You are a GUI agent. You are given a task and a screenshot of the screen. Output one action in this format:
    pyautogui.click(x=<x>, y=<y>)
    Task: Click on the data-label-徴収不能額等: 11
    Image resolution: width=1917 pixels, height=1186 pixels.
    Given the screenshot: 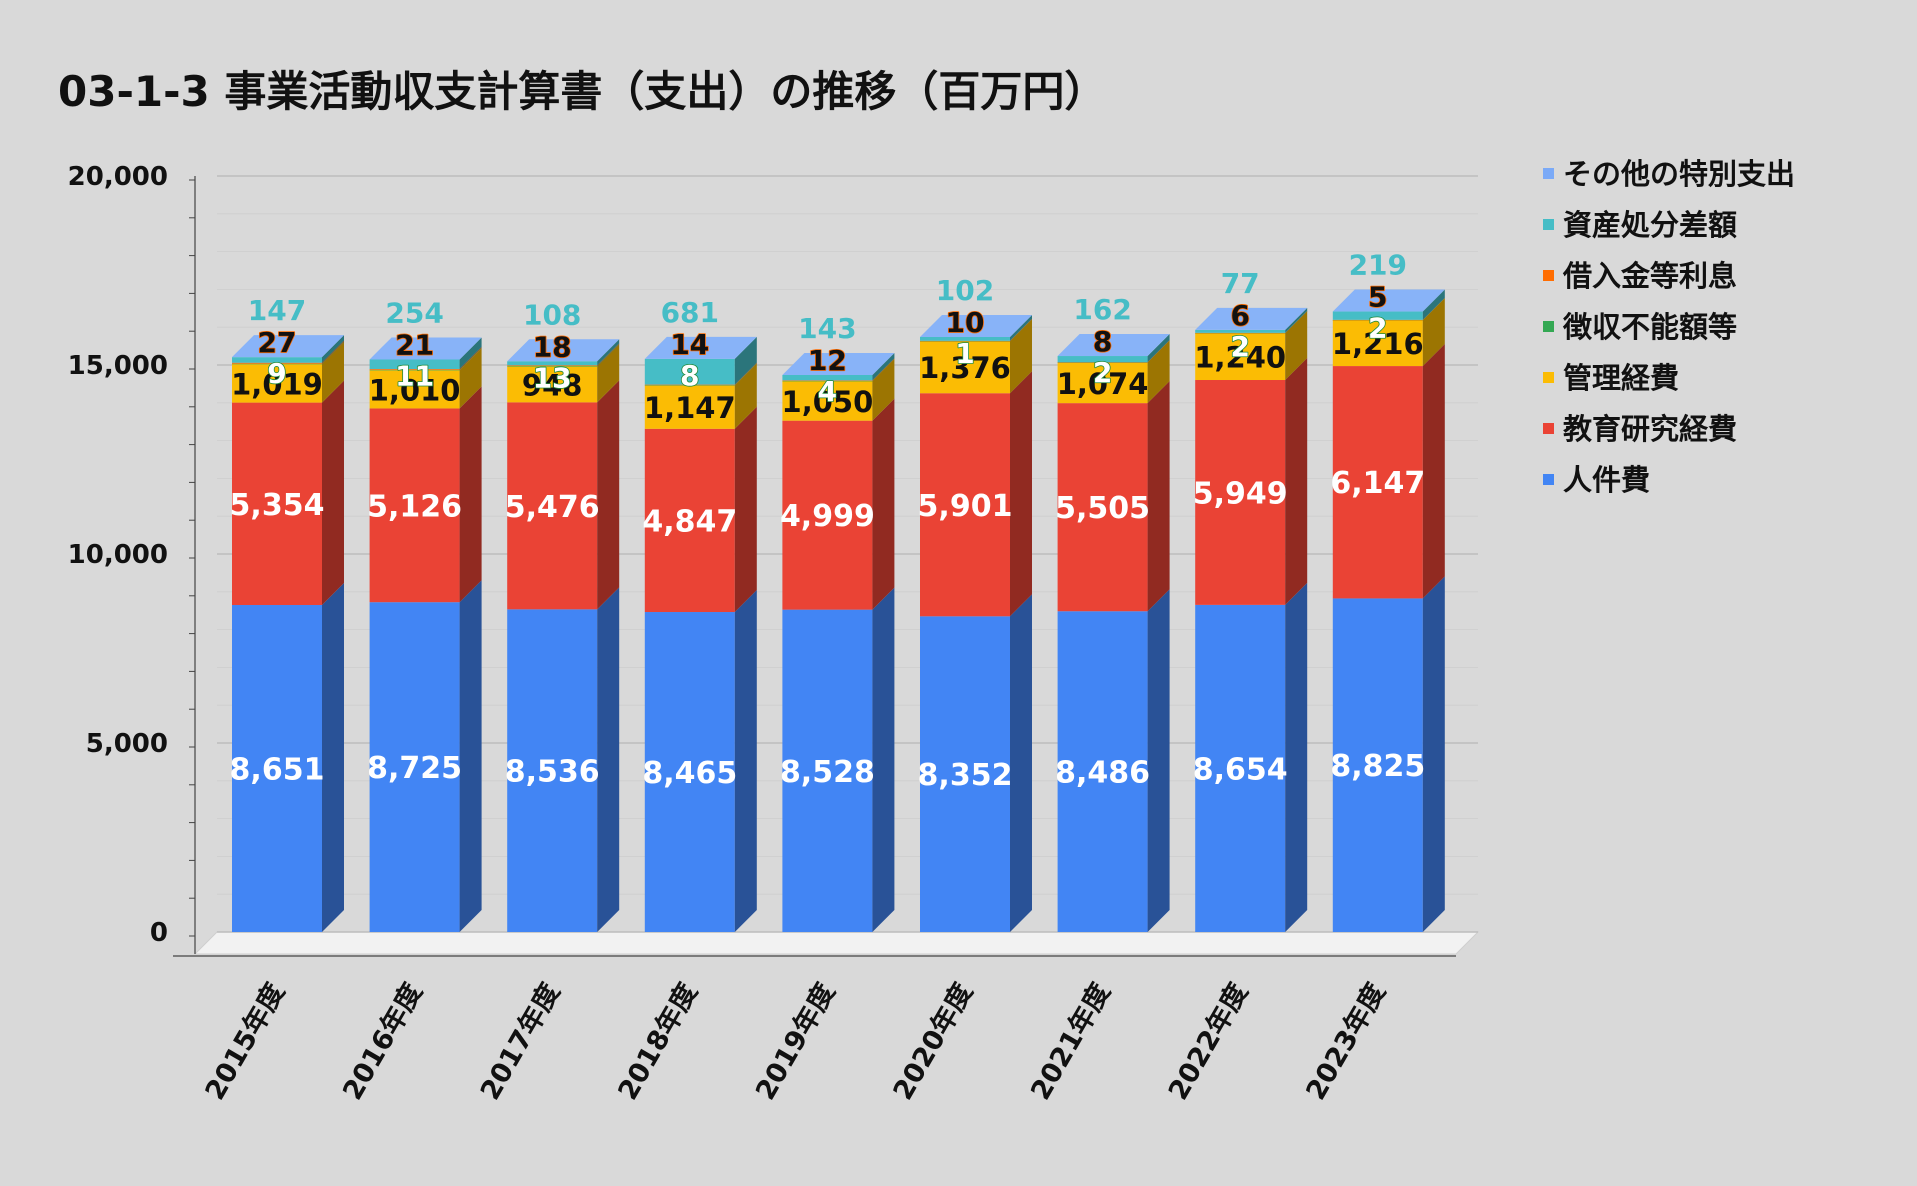 What is the action you would take?
    pyautogui.click(x=414, y=375)
    